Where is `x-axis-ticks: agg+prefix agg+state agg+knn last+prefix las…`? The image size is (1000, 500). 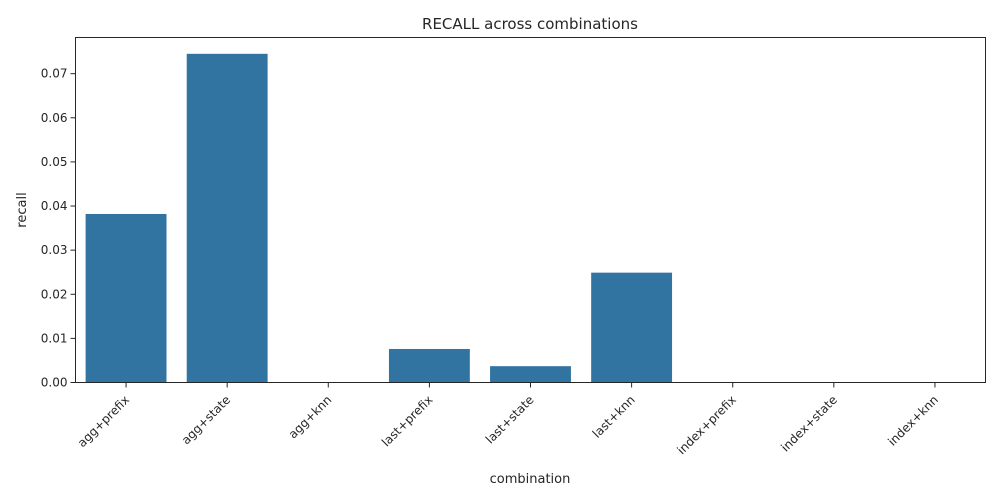 x-axis-ticks: agg+prefix agg+state agg+knn last+prefix las… is located at coordinates (508, 420).